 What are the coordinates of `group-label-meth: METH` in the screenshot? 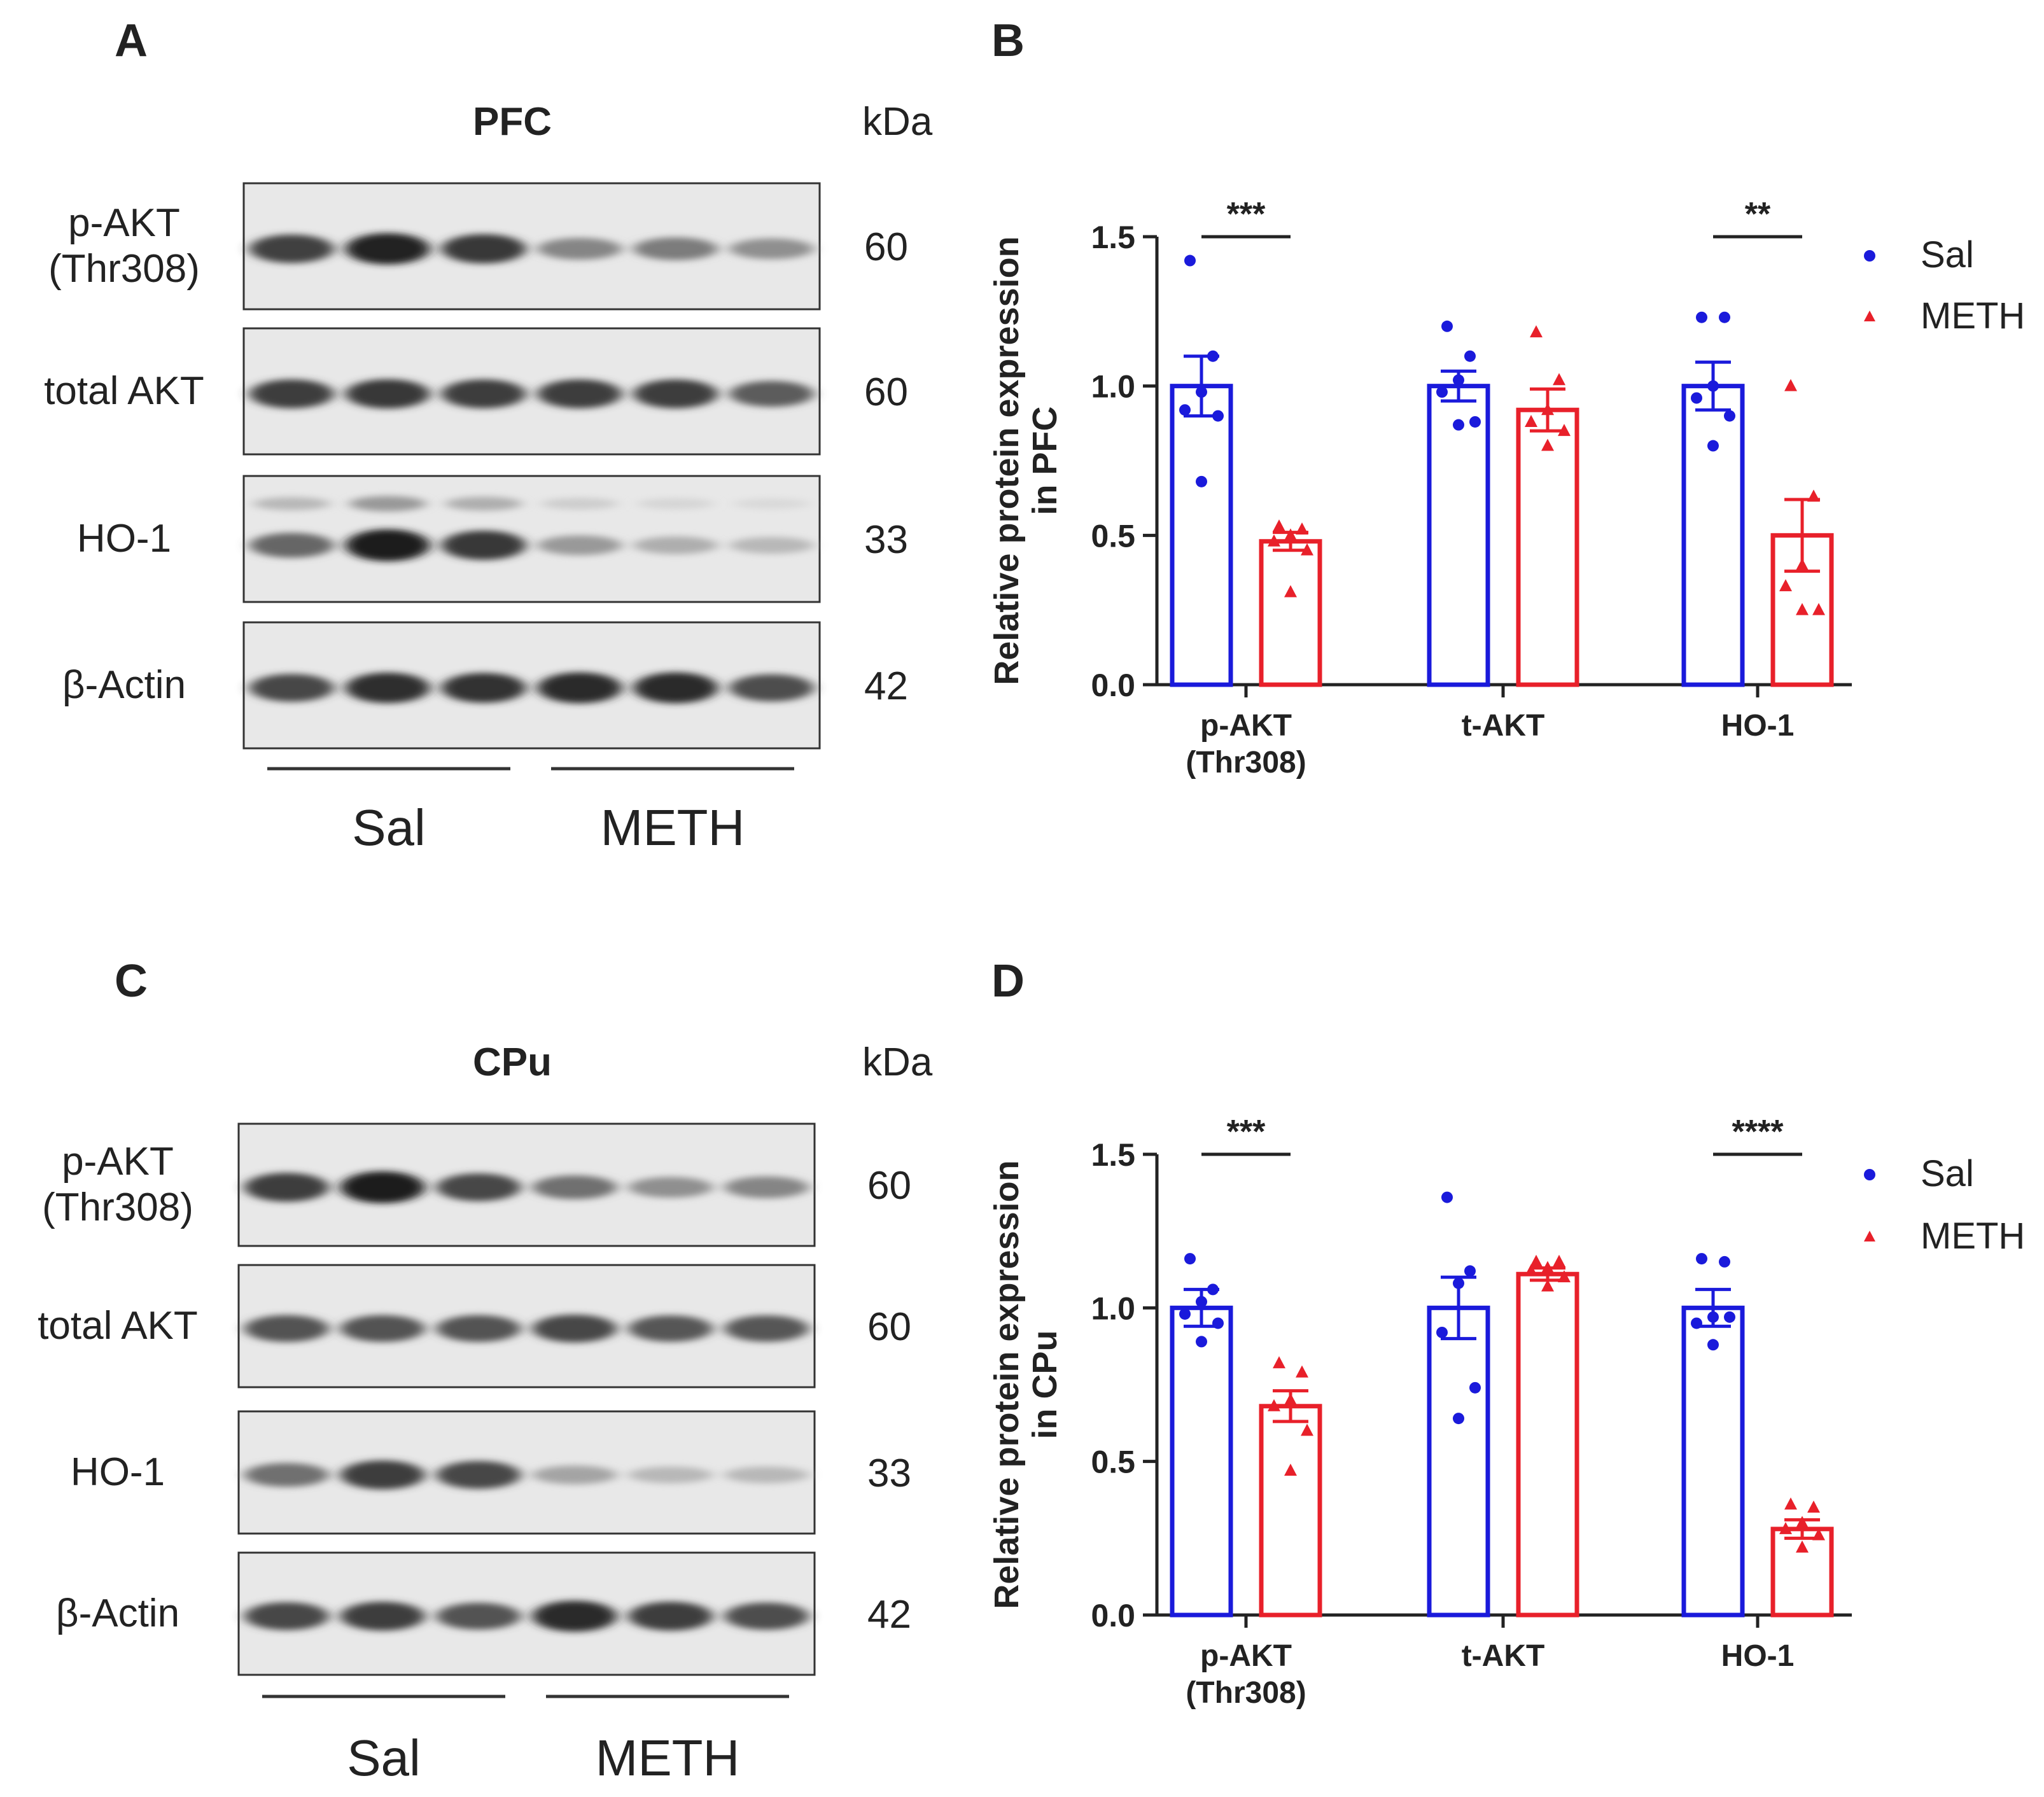 It's located at (668, 1758).